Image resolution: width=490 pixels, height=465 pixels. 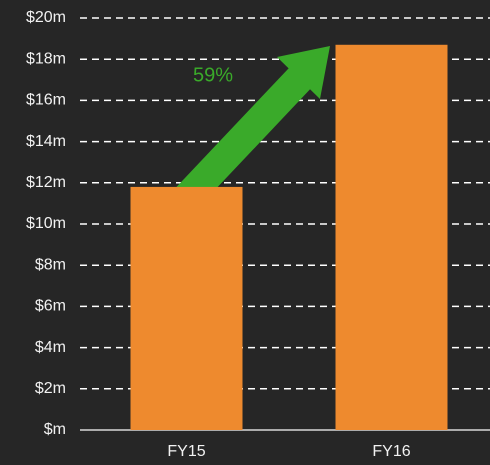 What do you see at coordinates (186, 308) in the screenshot?
I see `bar` at bounding box center [186, 308].